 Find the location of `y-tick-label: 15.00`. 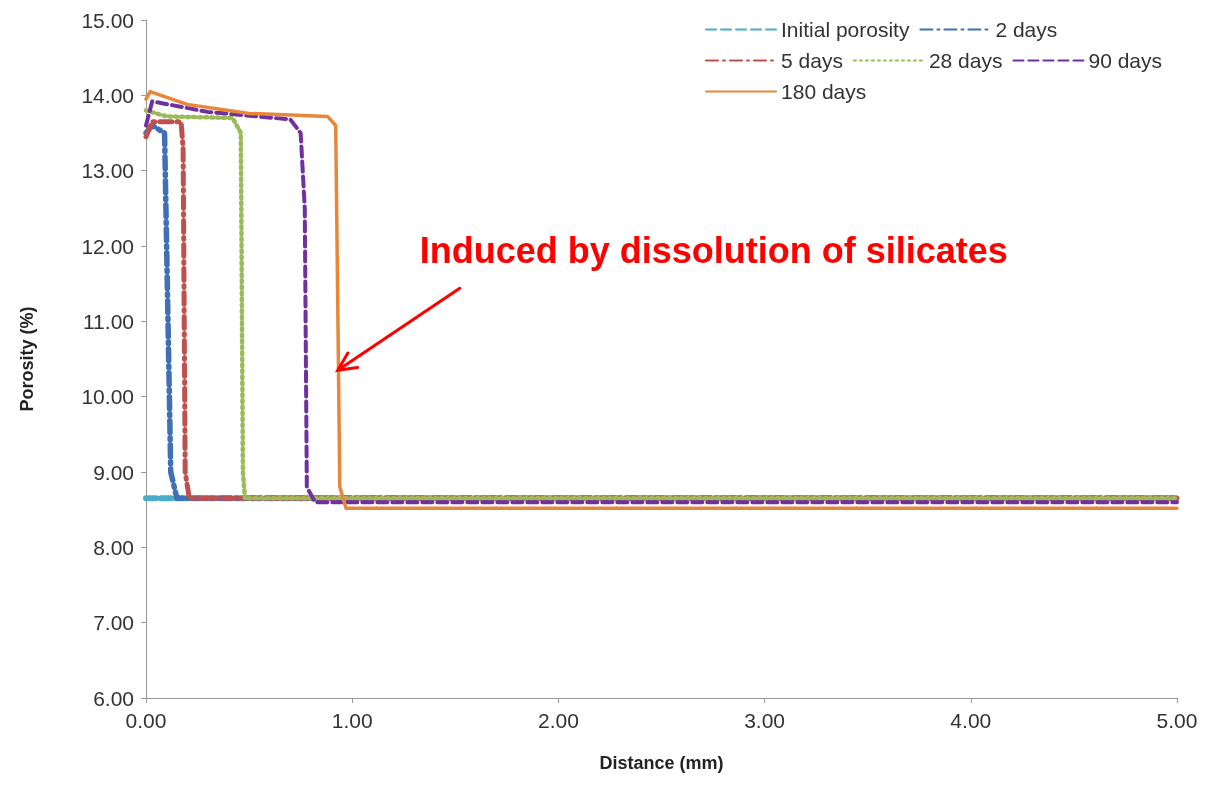

y-tick-label: 15.00 is located at coordinates (107, 20).